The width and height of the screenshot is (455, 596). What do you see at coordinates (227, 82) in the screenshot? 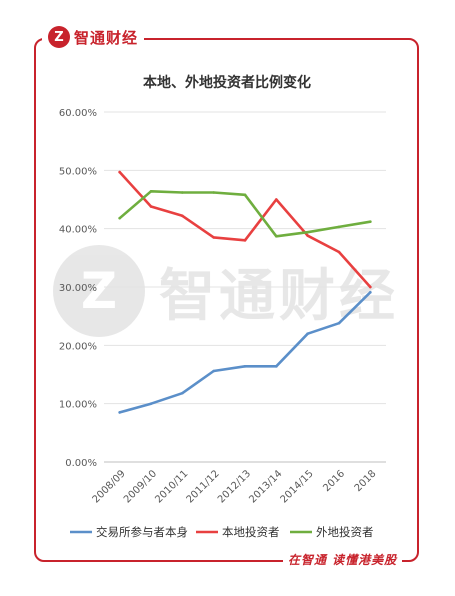
I see `chart-title: 本地、外地投资者比例变化` at bounding box center [227, 82].